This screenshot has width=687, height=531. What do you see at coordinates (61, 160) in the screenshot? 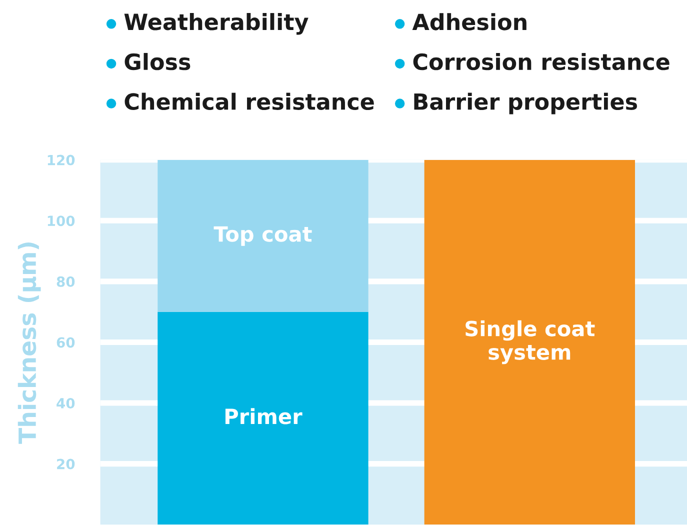
I see `y-tick-label: 120` at bounding box center [61, 160].